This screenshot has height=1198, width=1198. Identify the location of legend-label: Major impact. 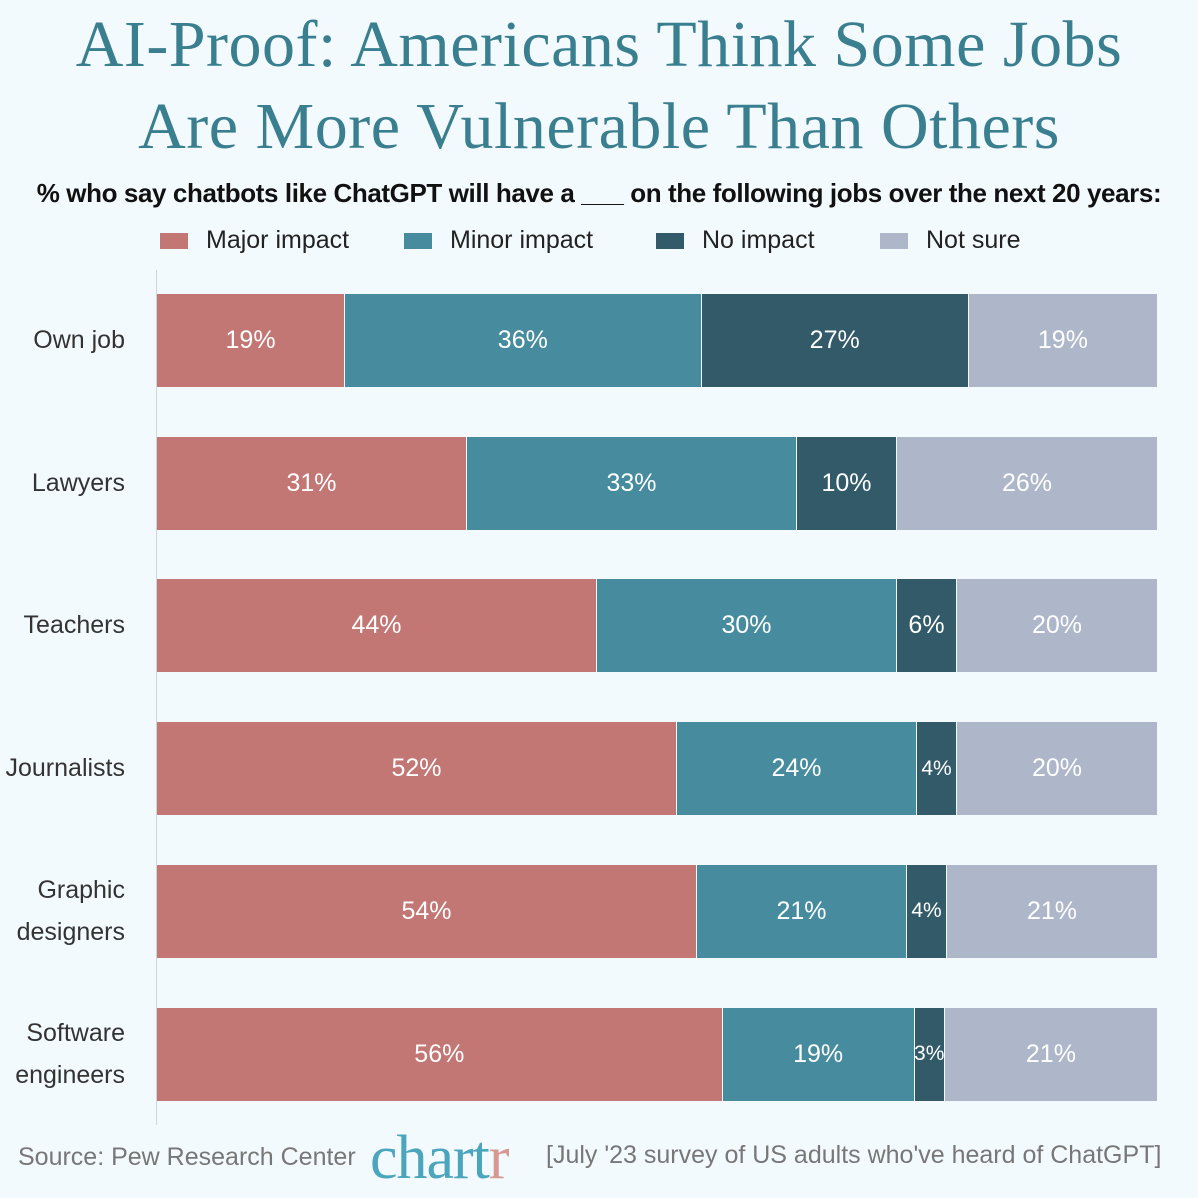
(278, 240).